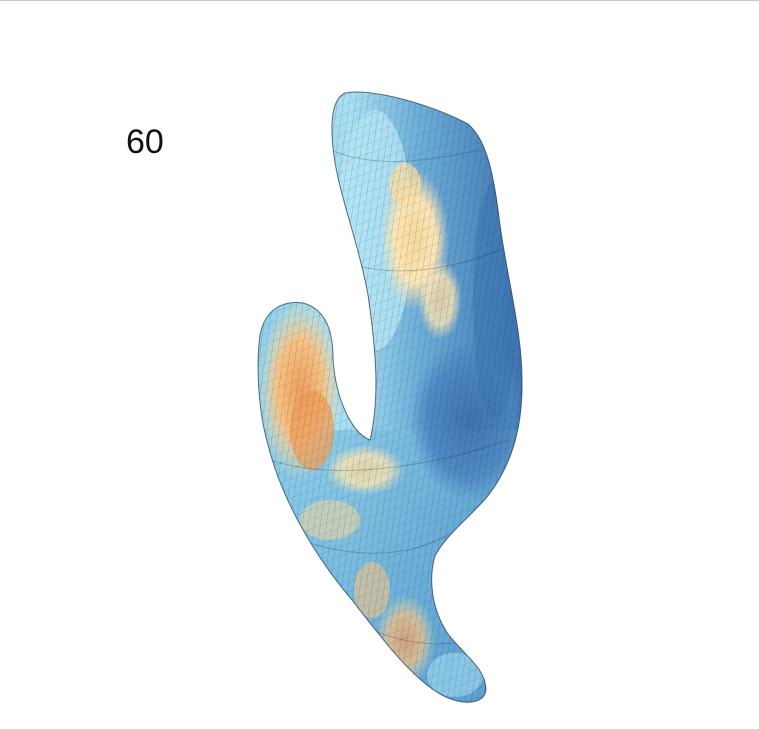  What do you see at coordinates (145, 142) in the screenshot?
I see `frame-number-label: 60` at bounding box center [145, 142].